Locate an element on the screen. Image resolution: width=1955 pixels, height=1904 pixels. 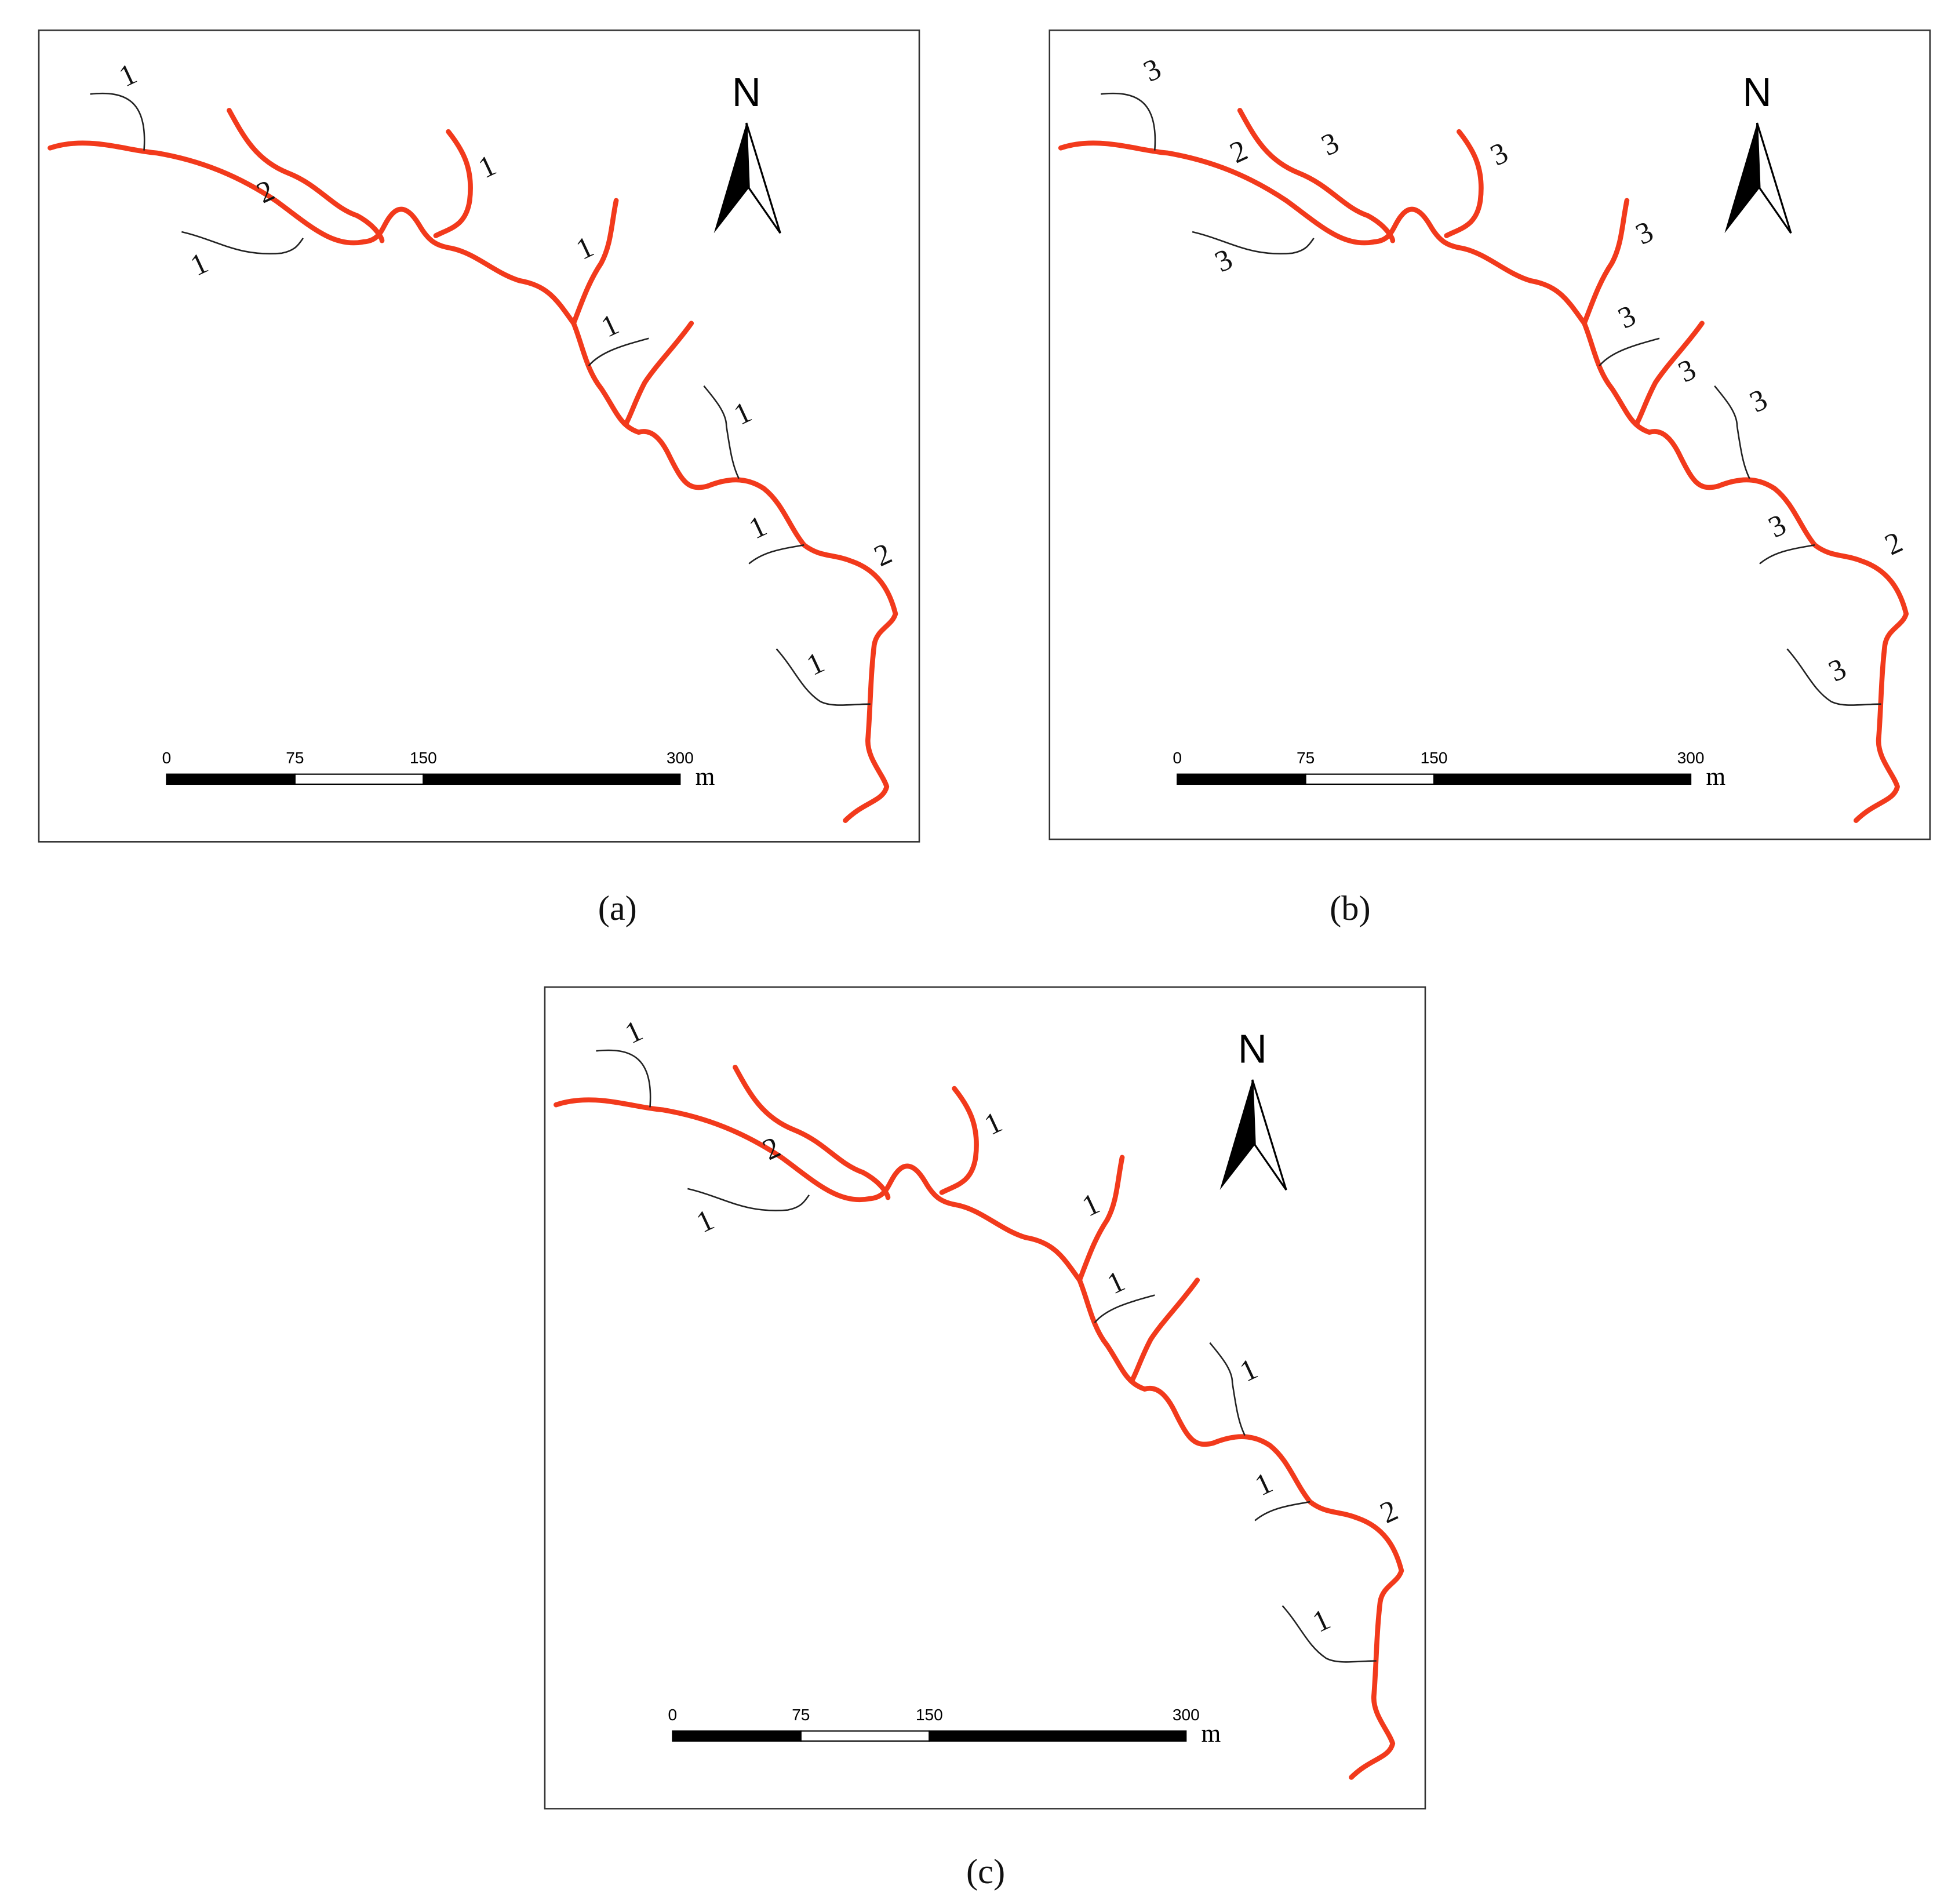
panel-caption: (c) is located at coordinates (985, 1872).